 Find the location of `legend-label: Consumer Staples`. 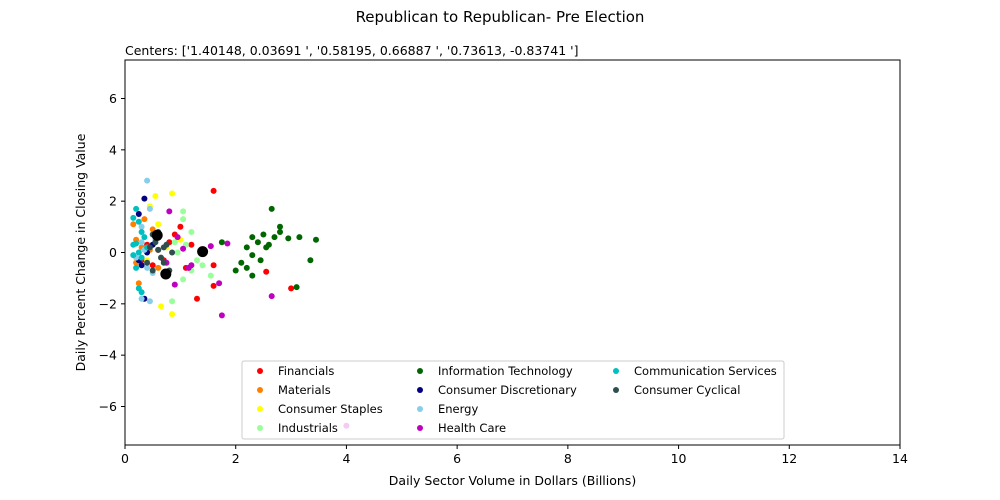

legend-label: Consumer Staples is located at coordinates (330, 409).